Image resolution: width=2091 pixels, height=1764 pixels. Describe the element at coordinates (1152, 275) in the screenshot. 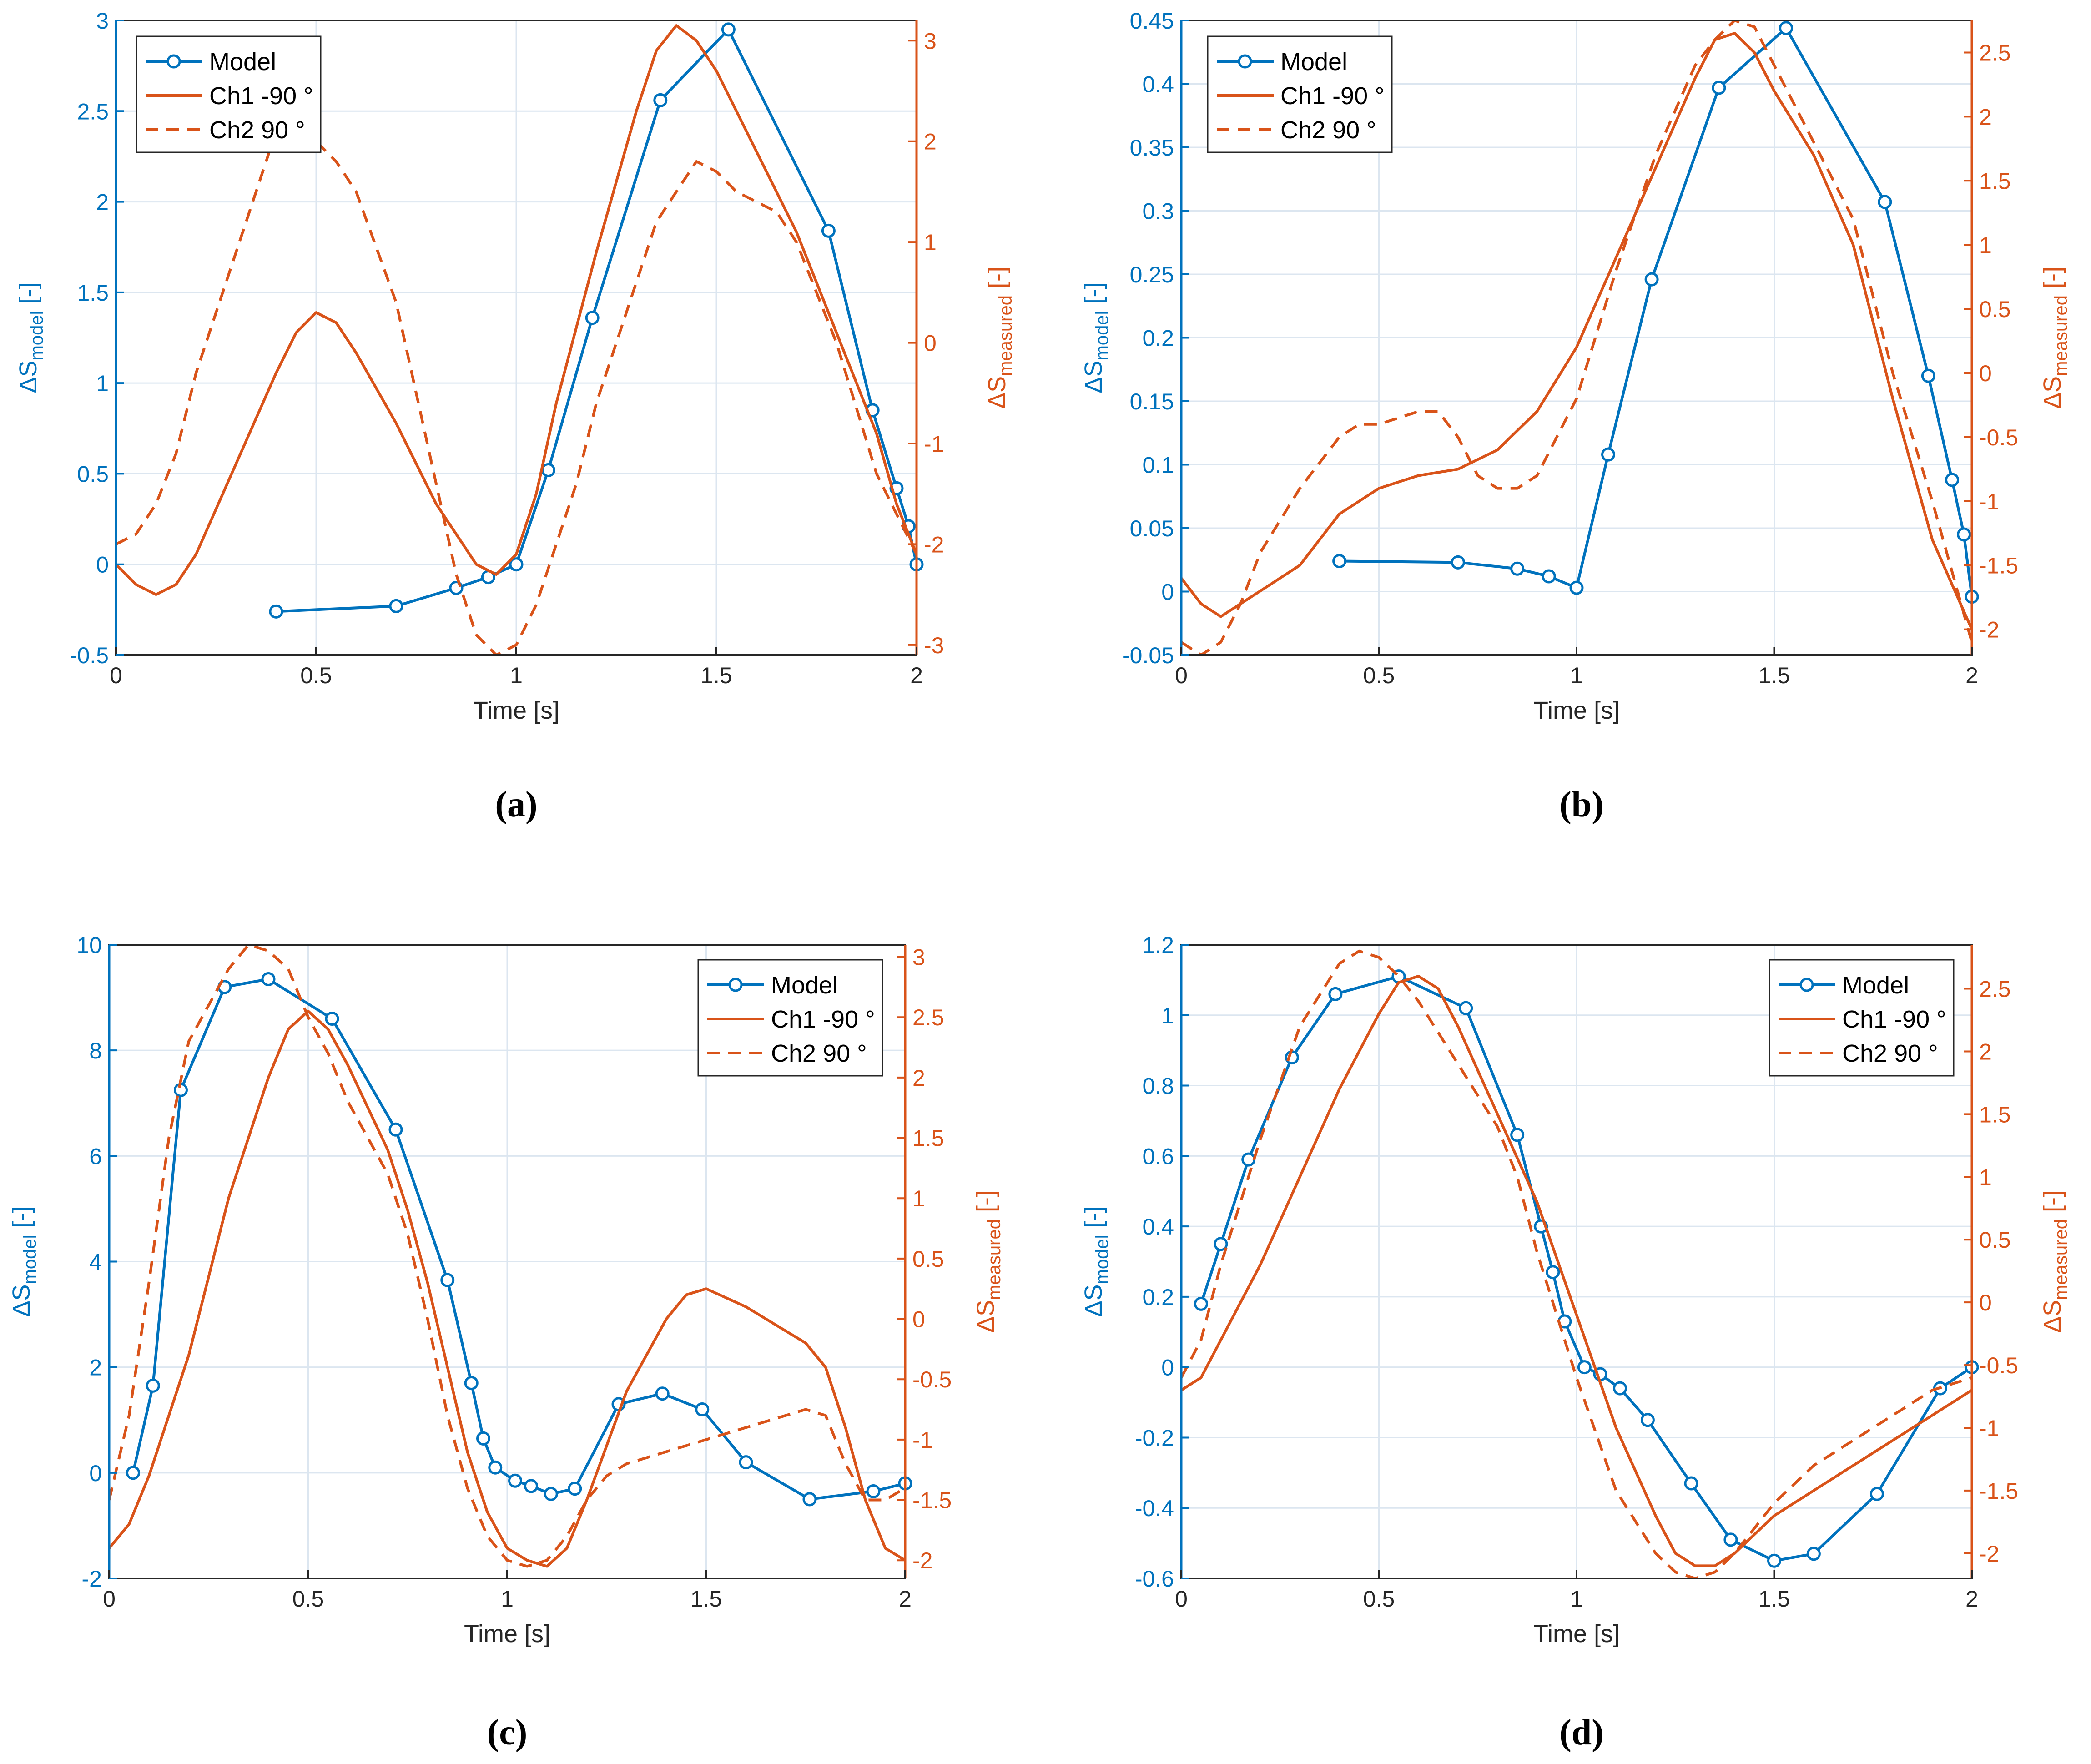

I see `left-y-tick-label: 0.25` at that location.